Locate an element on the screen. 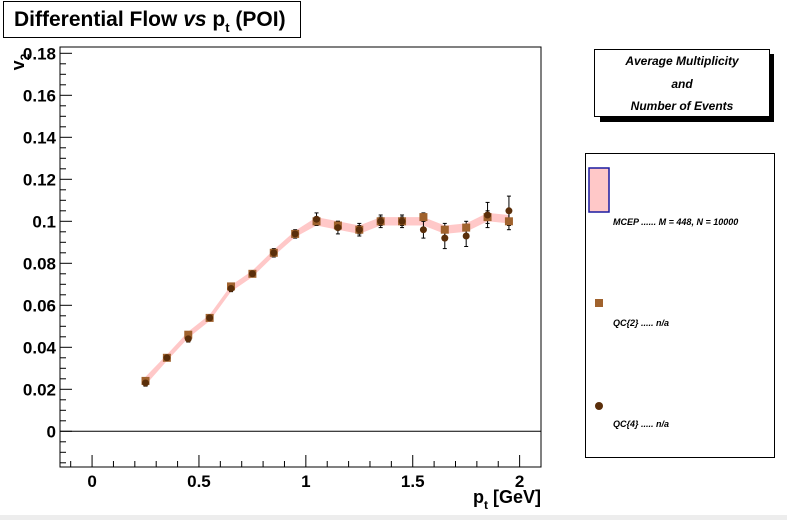 The height and width of the screenshot is (520, 787). y-tick-label: 0.16 is located at coordinates (39, 95).